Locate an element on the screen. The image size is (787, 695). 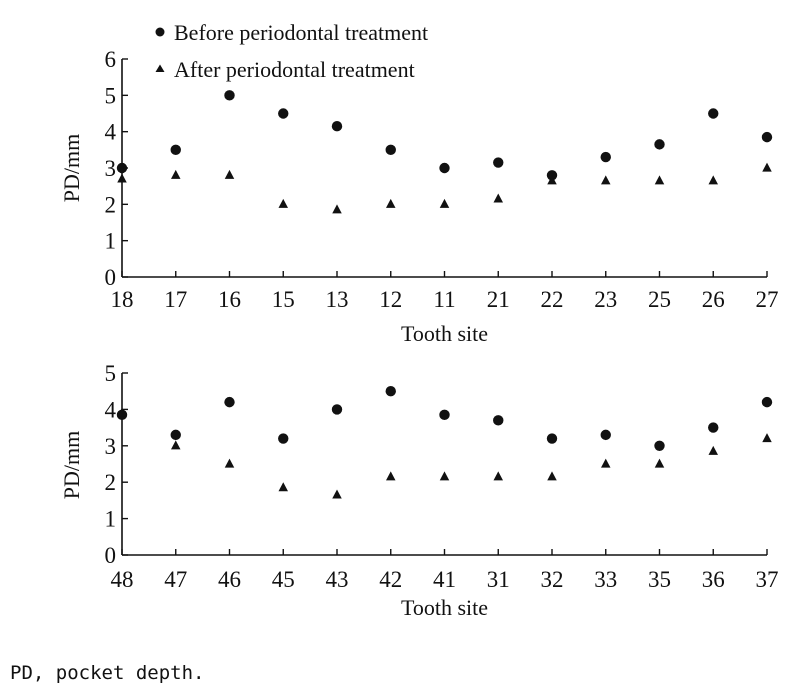
x-tick-label: 31 is located at coordinates (498, 579).